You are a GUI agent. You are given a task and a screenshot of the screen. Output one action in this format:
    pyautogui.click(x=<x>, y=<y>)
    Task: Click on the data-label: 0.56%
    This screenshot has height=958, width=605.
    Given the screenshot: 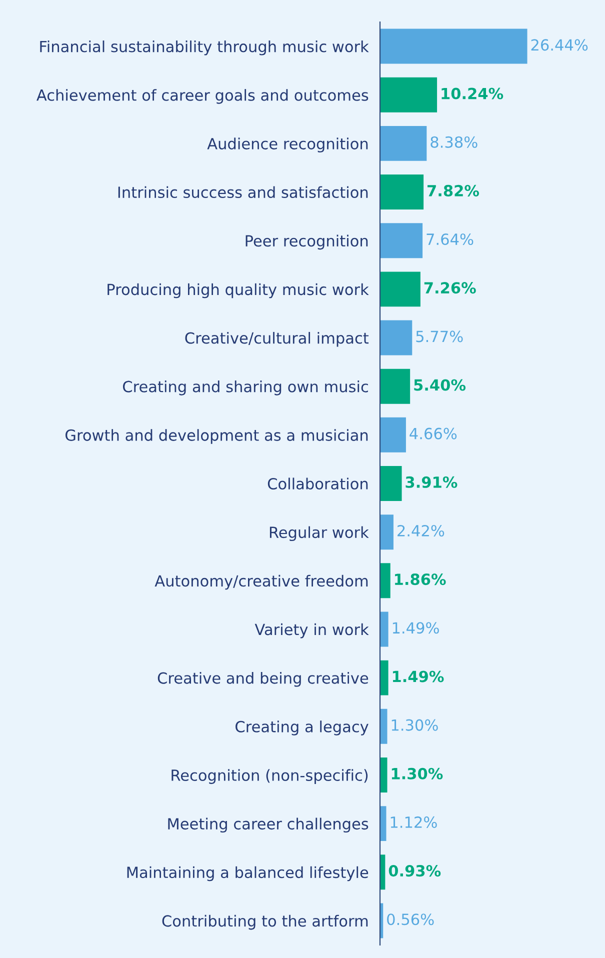 What is the action you would take?
    pyautogui.click(x=410, y=920)
    